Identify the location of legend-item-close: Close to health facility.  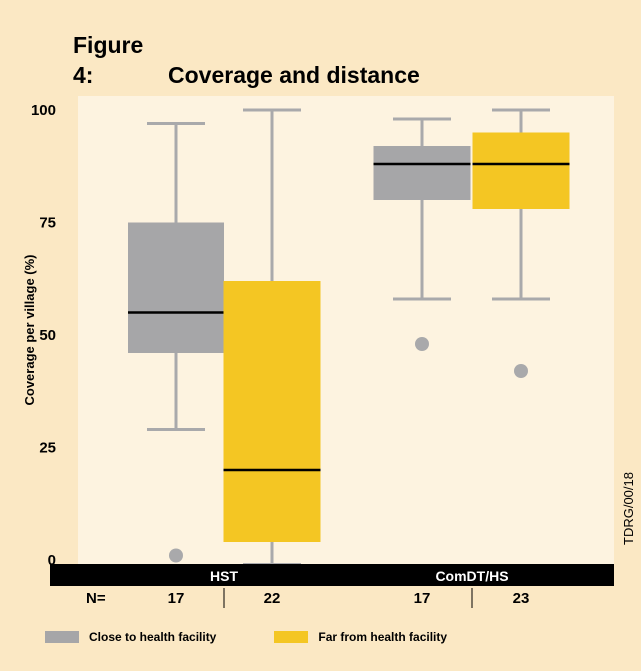
(130, 637).